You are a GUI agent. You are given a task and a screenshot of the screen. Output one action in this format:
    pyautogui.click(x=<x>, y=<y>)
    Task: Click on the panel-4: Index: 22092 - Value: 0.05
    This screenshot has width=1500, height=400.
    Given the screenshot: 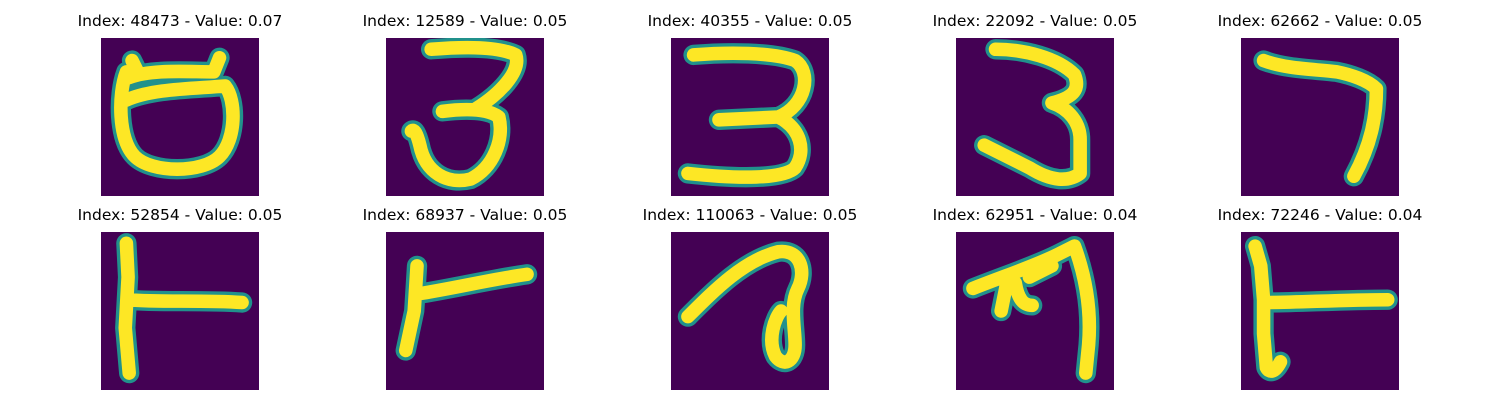 What is the action you would take?
    pyautogui.click(x=1035, y=100)
    